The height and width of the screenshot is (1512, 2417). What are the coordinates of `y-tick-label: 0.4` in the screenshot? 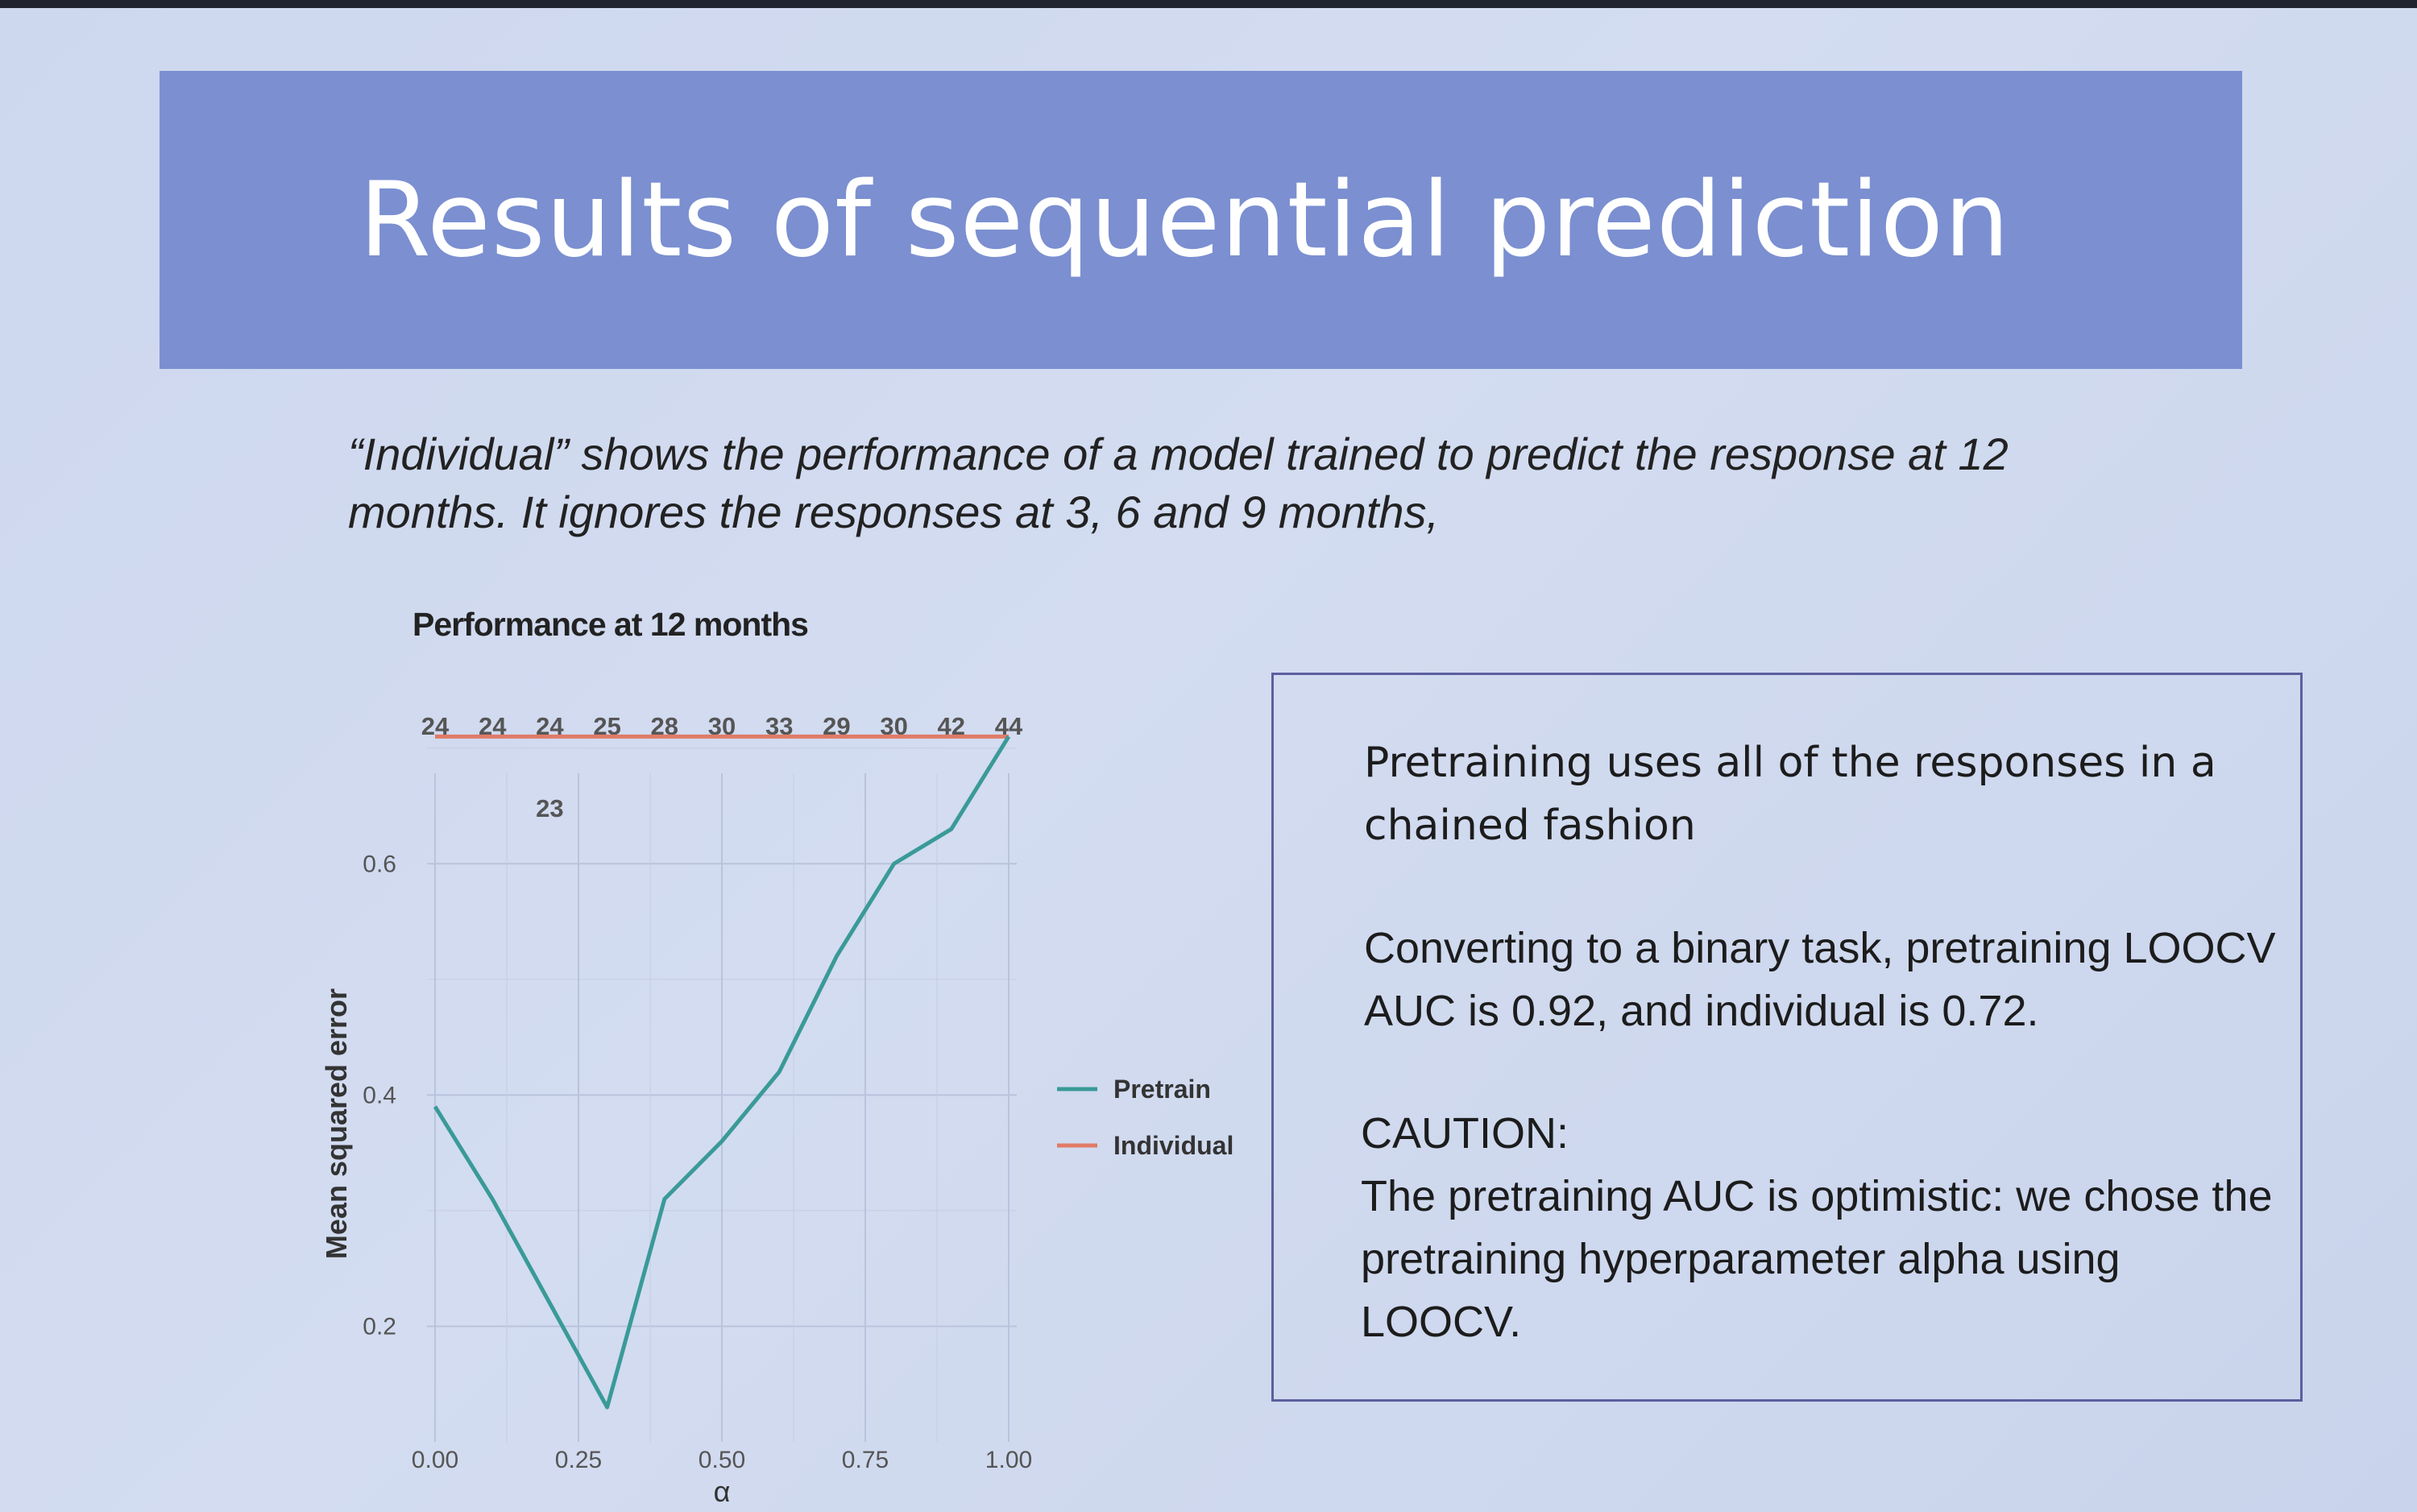 It's located at (379, 1095).